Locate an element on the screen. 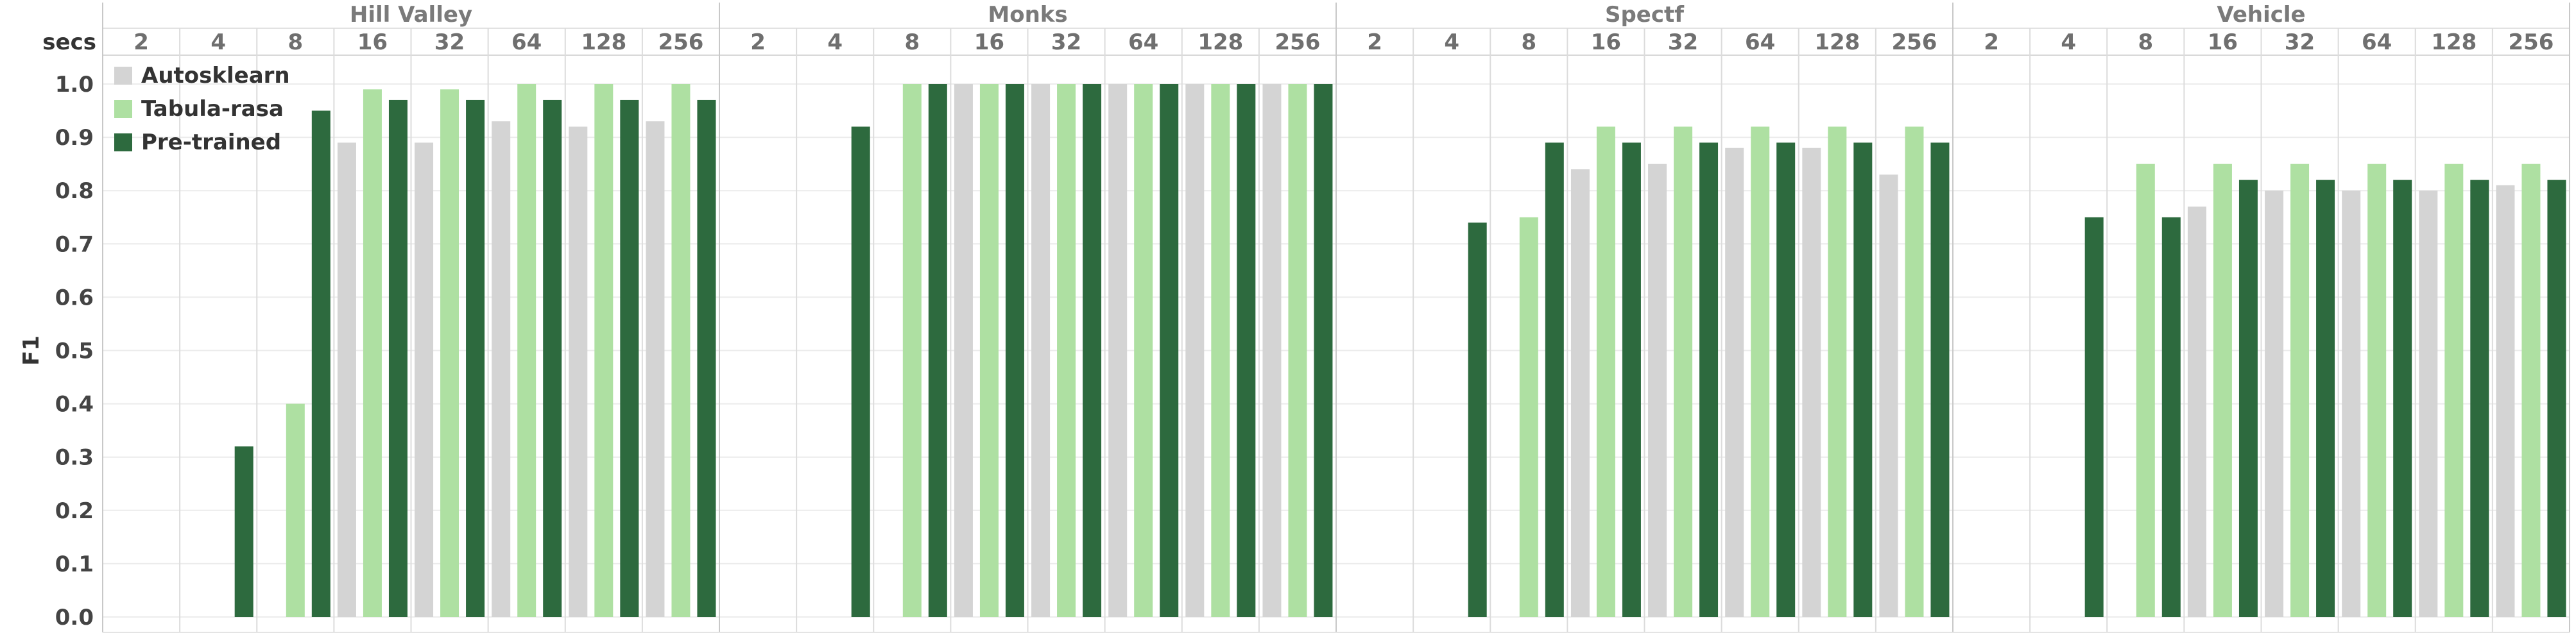 Image resolution: width=2576 pixels, height=642 pixels. y-axis-title: F1 is located at coordinates (31, 350).